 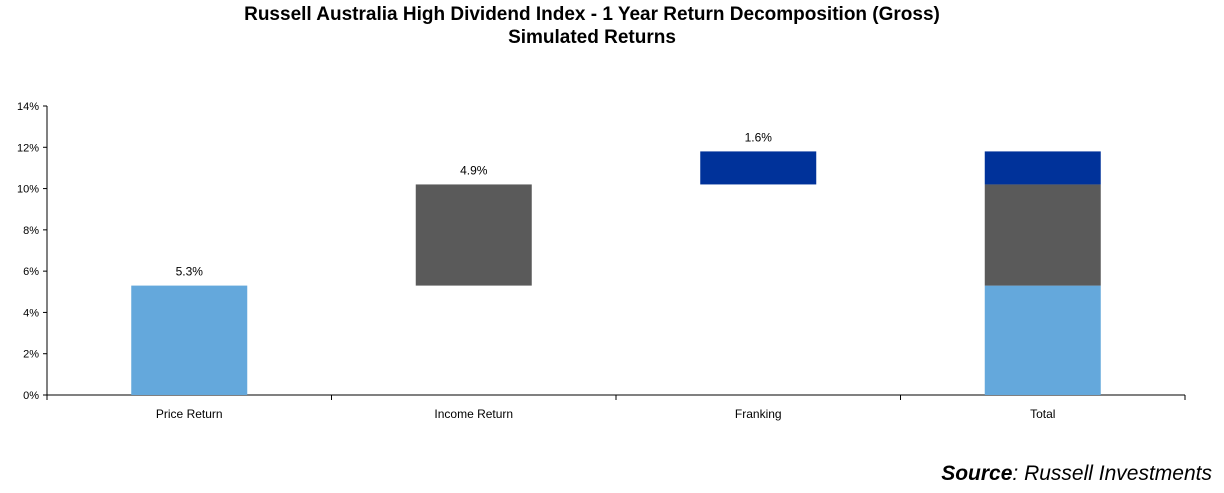 I want to click on source-note: Source: Russell Investments, so click(x=1076, y=474).